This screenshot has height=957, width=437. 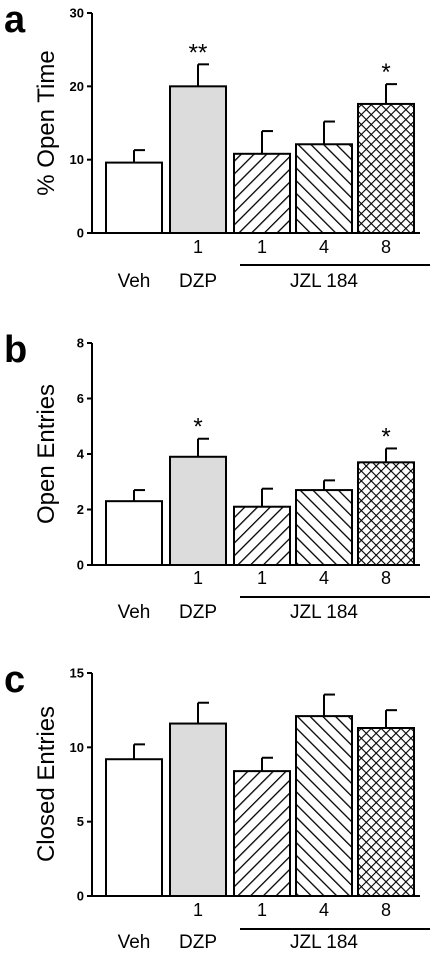 I want to click on y-tick-label: 30, so click(x=77, y=13).